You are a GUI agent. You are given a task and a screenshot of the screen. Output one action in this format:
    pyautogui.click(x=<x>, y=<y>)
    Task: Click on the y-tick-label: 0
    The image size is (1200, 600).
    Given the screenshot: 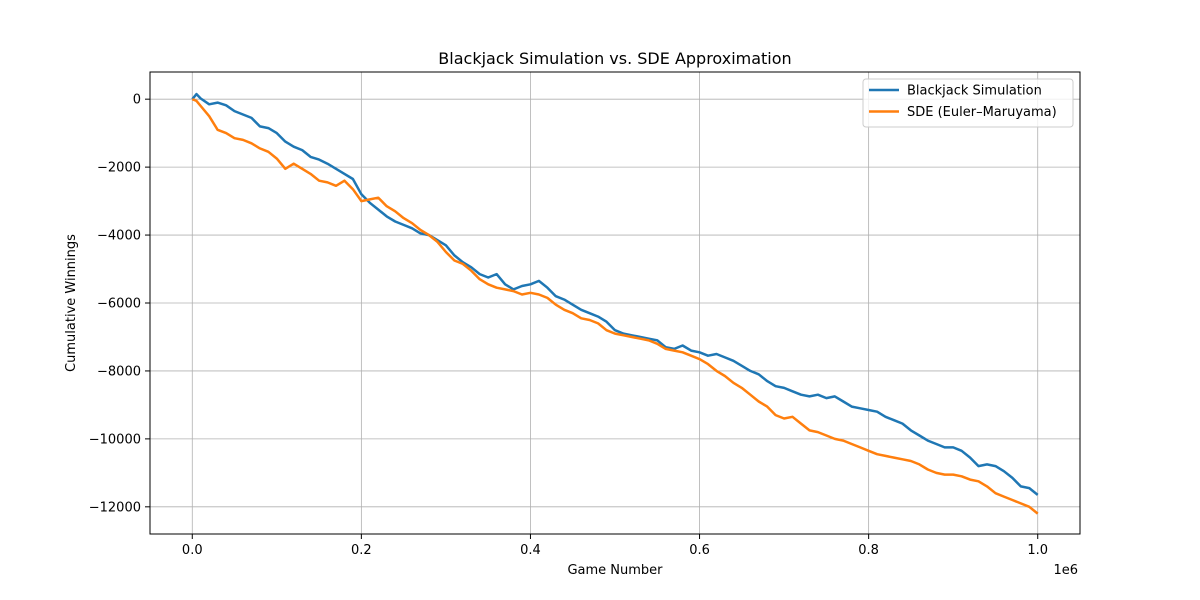 What is the action you would take?
    pyautogui.click(x=137, y=100)
    